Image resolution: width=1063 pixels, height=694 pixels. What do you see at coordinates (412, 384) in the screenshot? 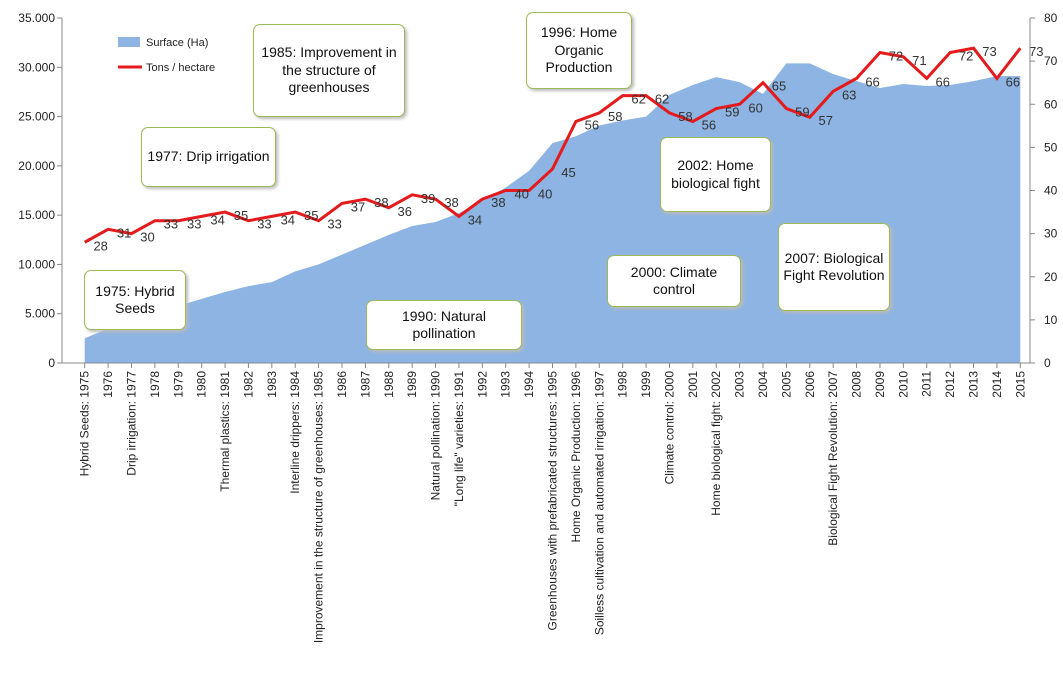
I see `x-tick-label: 1989` at bounding box center [412, 384].